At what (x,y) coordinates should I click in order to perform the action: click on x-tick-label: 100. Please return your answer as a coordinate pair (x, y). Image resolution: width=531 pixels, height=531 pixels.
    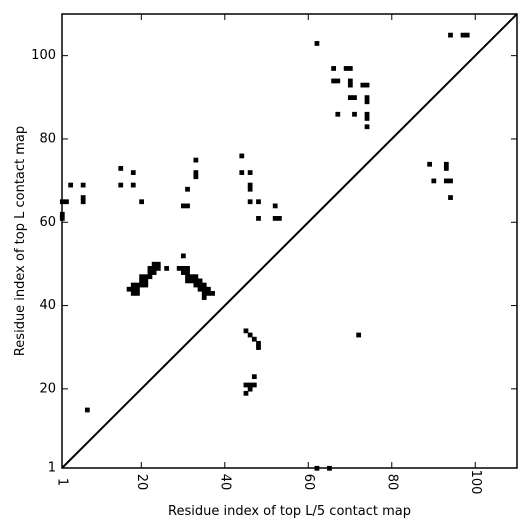
    Looking at the image, I should click on (475, 482).